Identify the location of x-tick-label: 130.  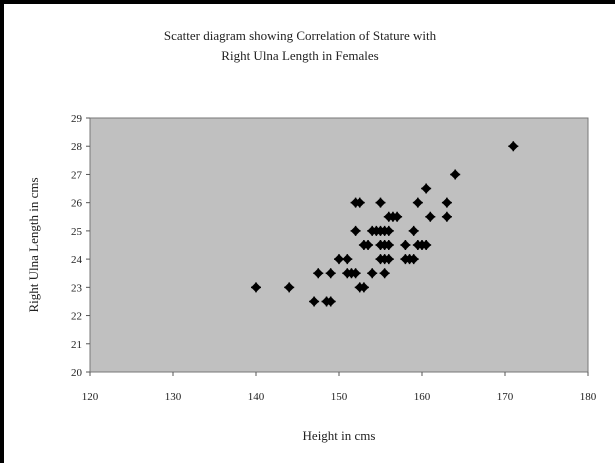
(173, 397).